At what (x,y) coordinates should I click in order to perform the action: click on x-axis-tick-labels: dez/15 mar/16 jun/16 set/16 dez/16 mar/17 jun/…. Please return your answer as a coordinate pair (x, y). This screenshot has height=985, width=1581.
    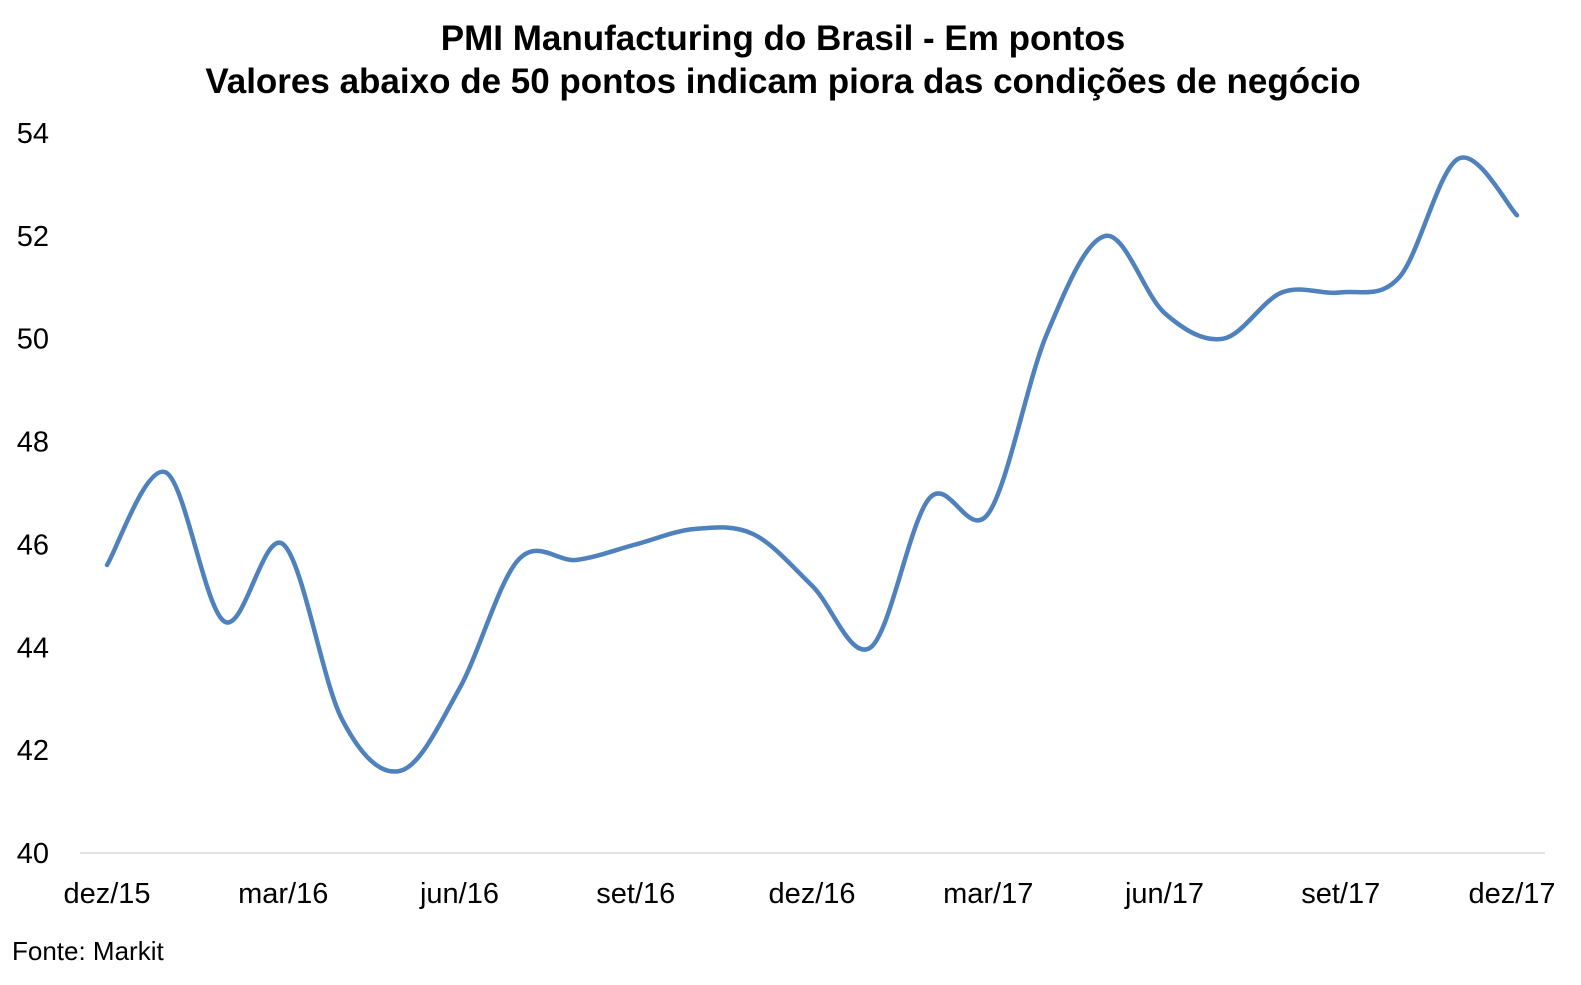
    Looking at the image, I should click on (809, 894).